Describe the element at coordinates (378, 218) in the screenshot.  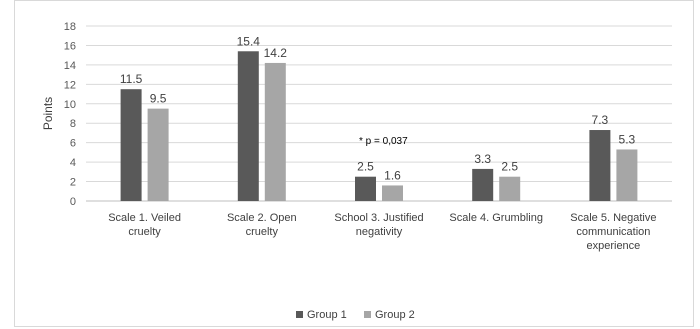
I see `category-label: School 3. Justified` at that location.